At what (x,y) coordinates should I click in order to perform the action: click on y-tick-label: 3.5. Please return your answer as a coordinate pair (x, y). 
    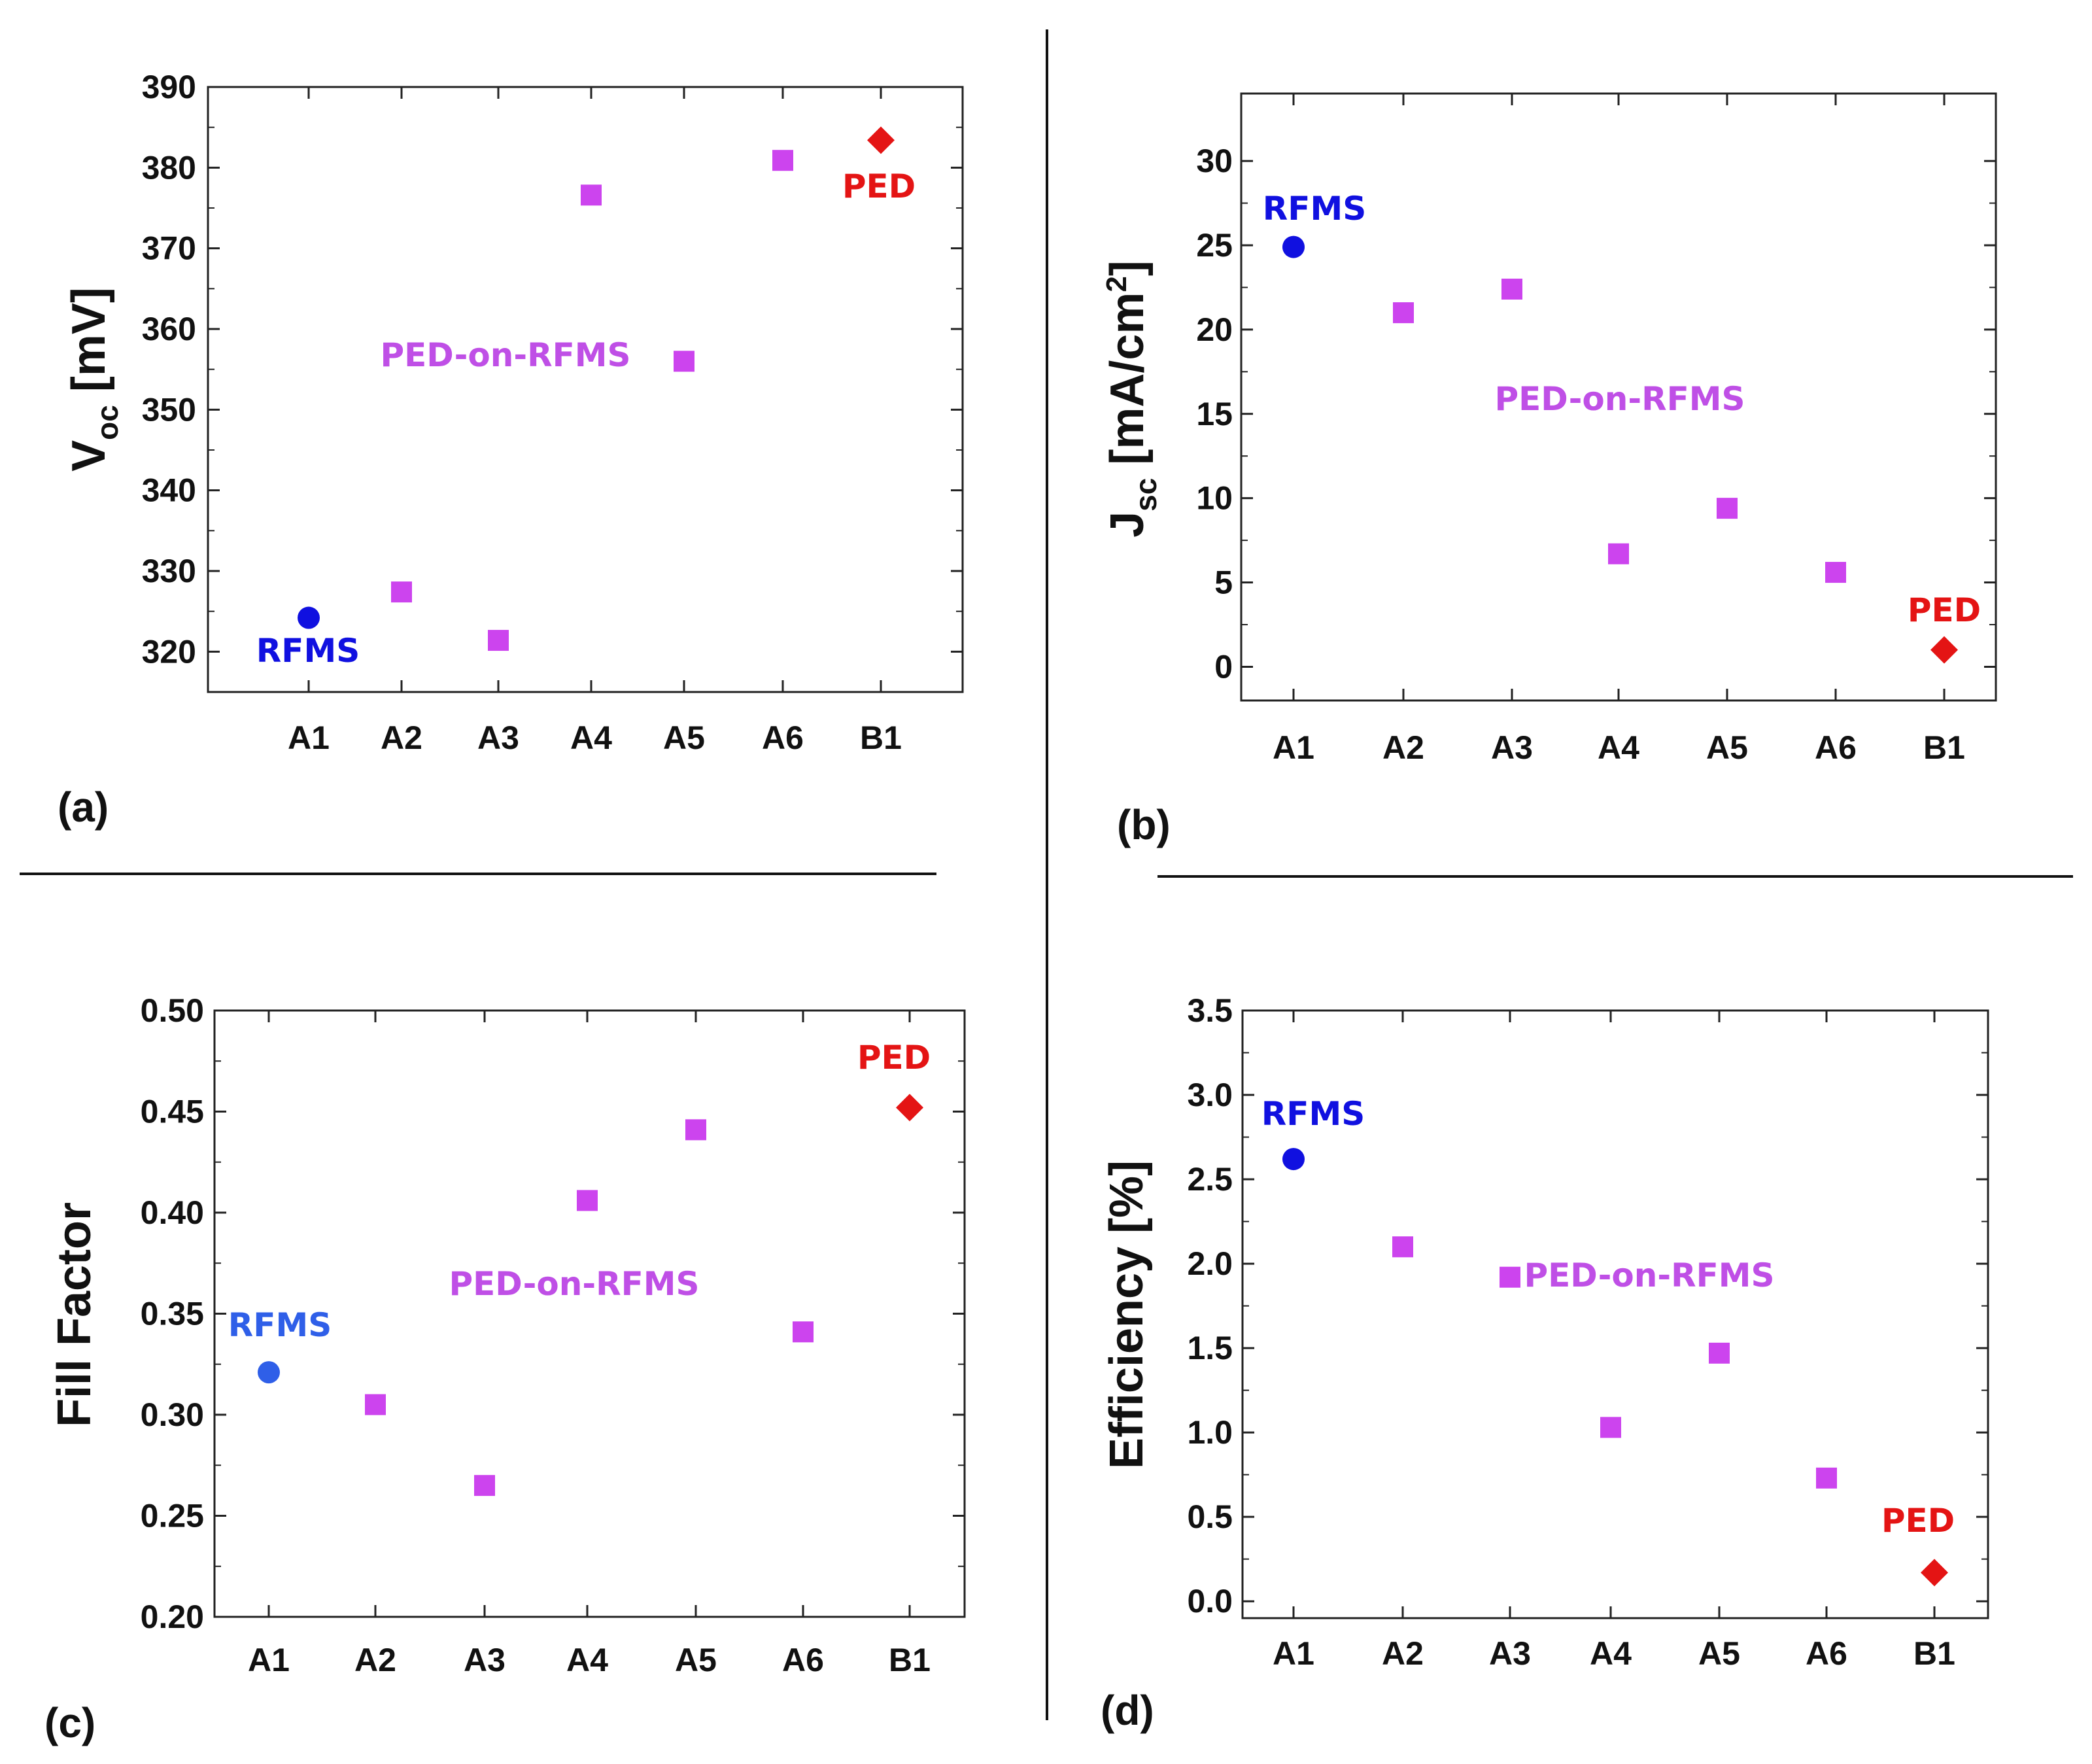
    Looking at the image, I should click on (1210, 1011).